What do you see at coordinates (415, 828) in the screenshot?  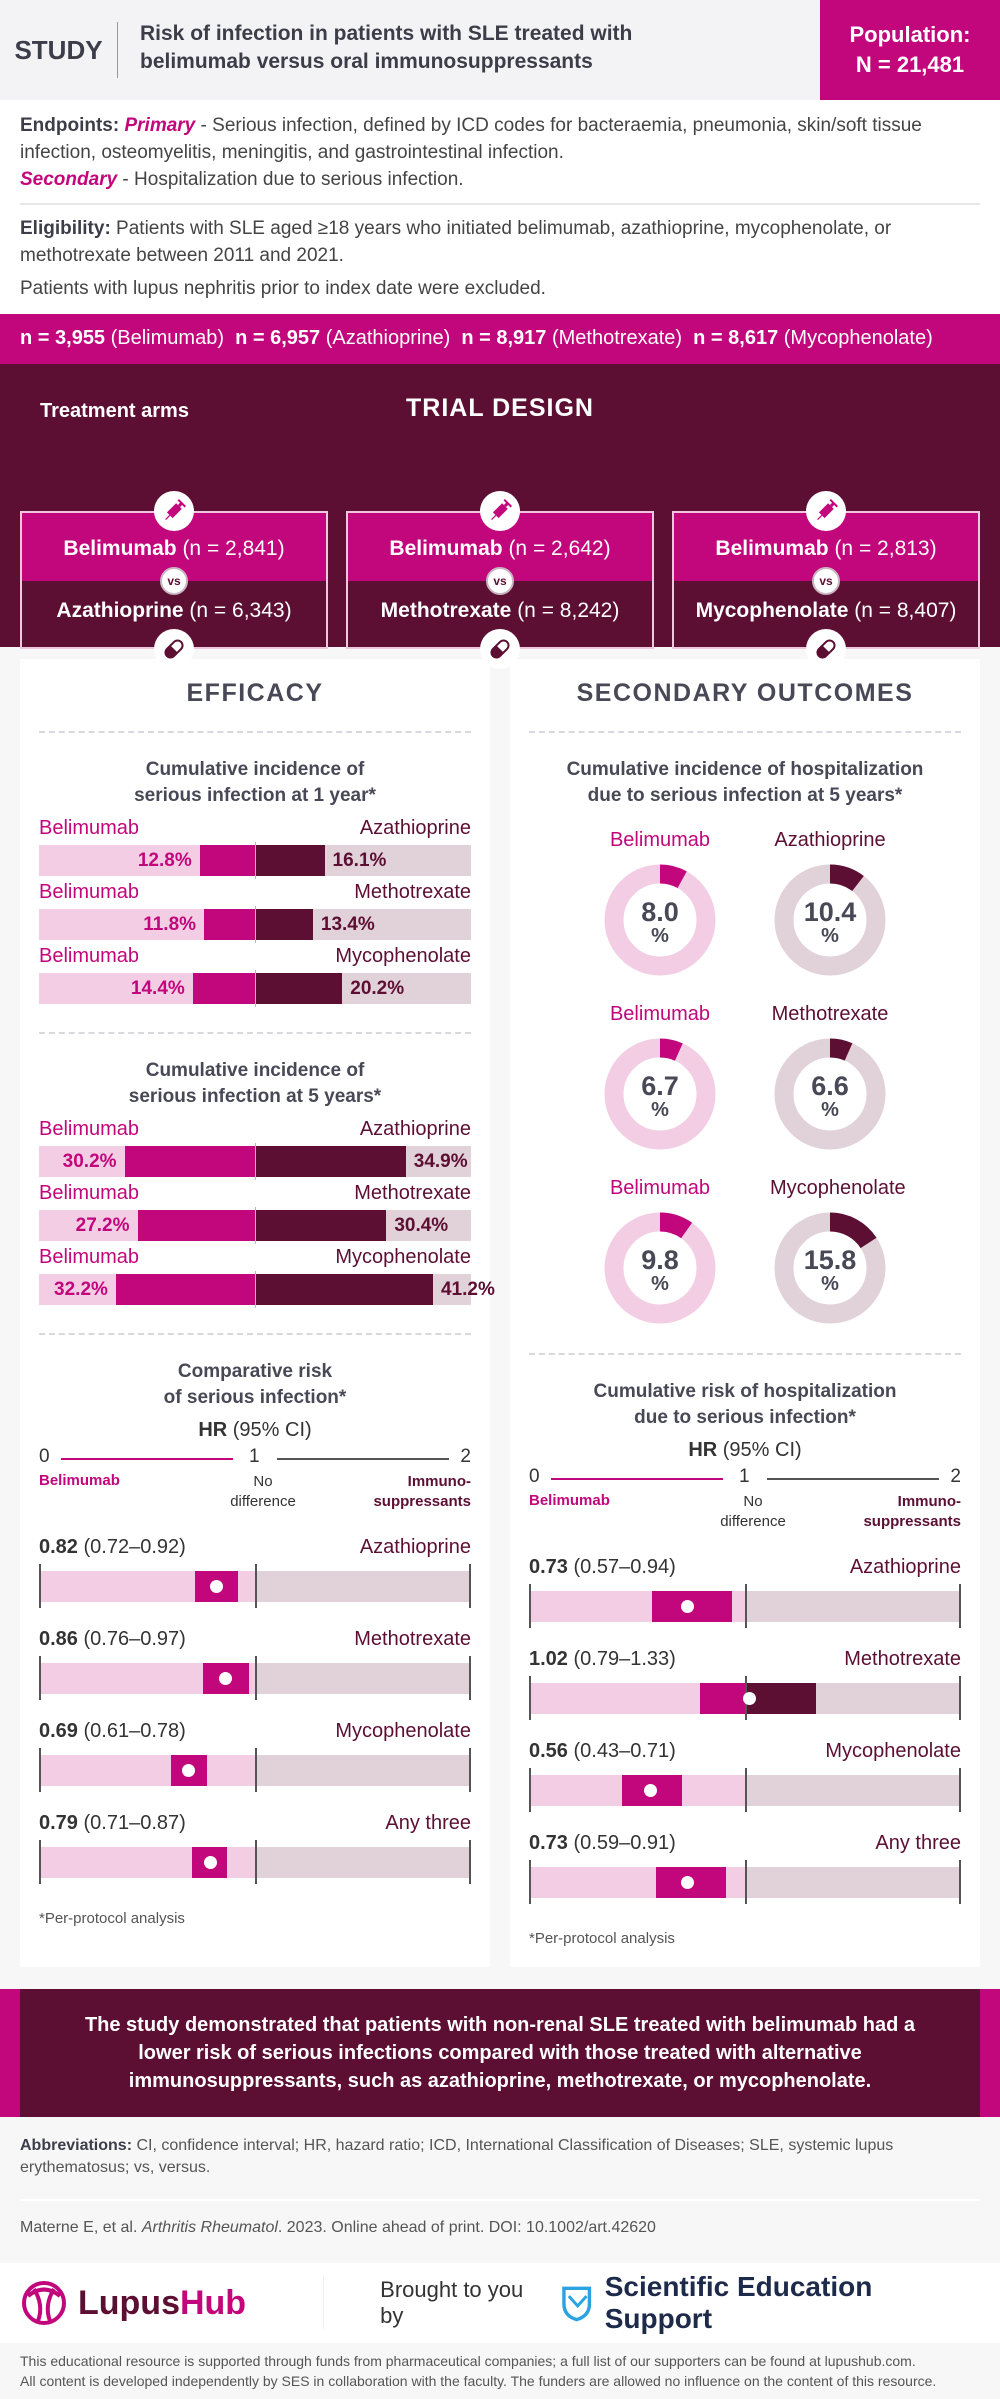 I see `right-series-label: Azathioprine` at bounding box center [415, 828].